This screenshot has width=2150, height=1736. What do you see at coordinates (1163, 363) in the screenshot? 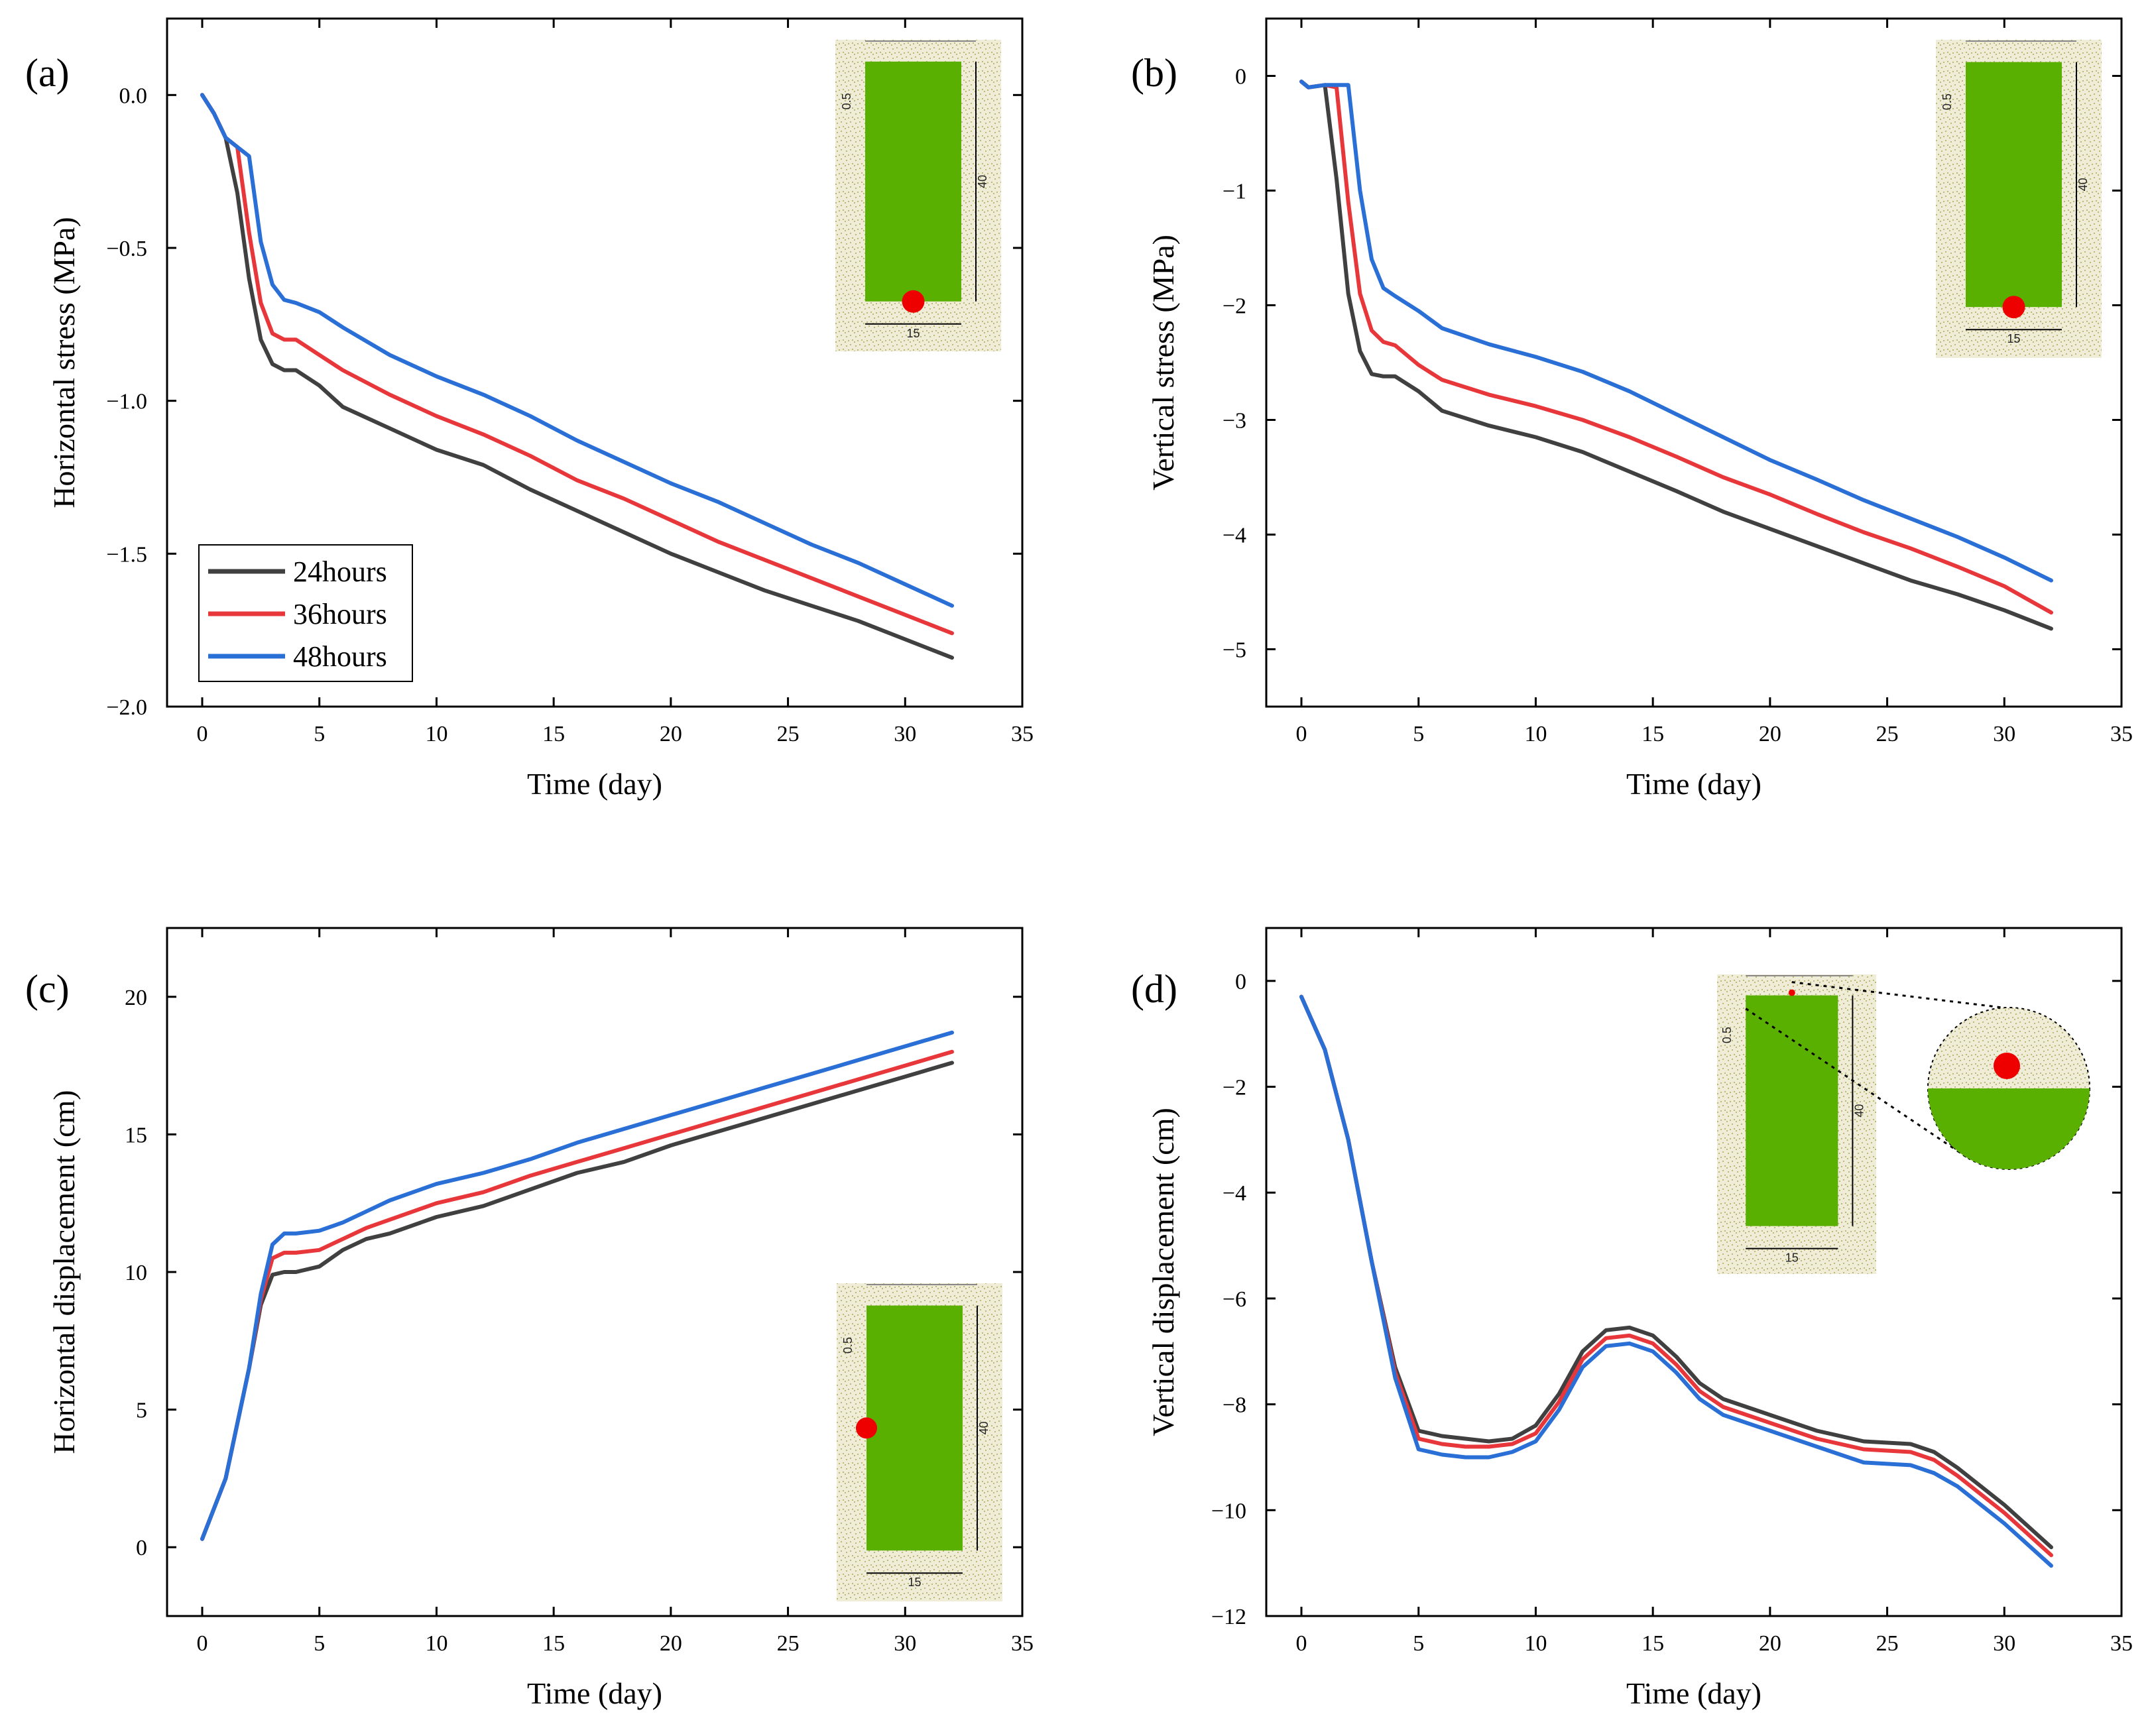
I see `y-axis-title: Vertical stress (MPa)` at bounding box center [1163, 363].